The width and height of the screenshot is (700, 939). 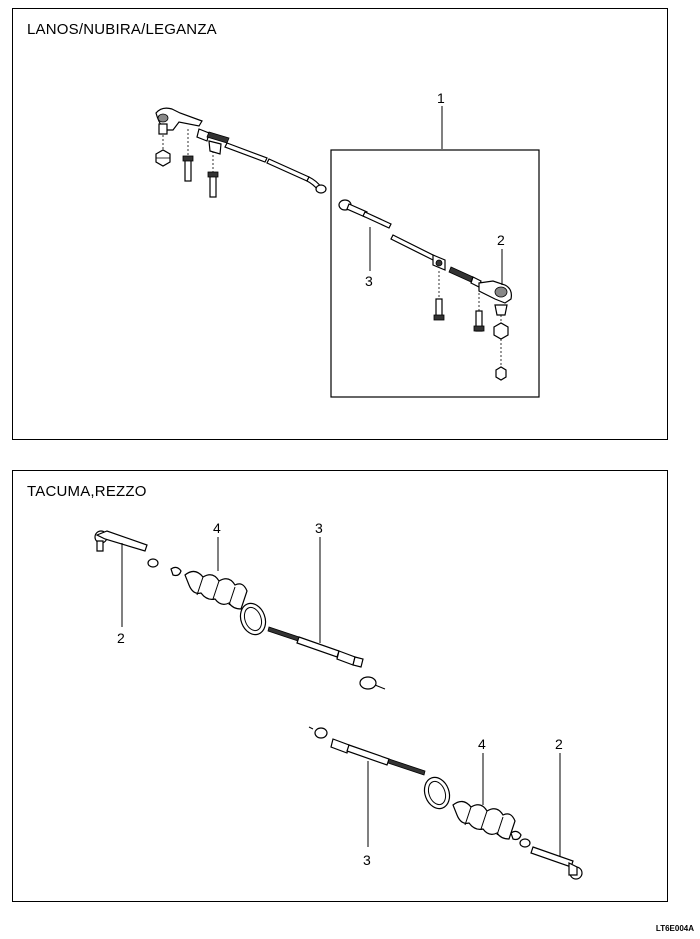 What do you see at coordinates (87, 491) in the screenshot?
I see `panel-title: TACUMA,REZZO` at bounding box center [87, 491].